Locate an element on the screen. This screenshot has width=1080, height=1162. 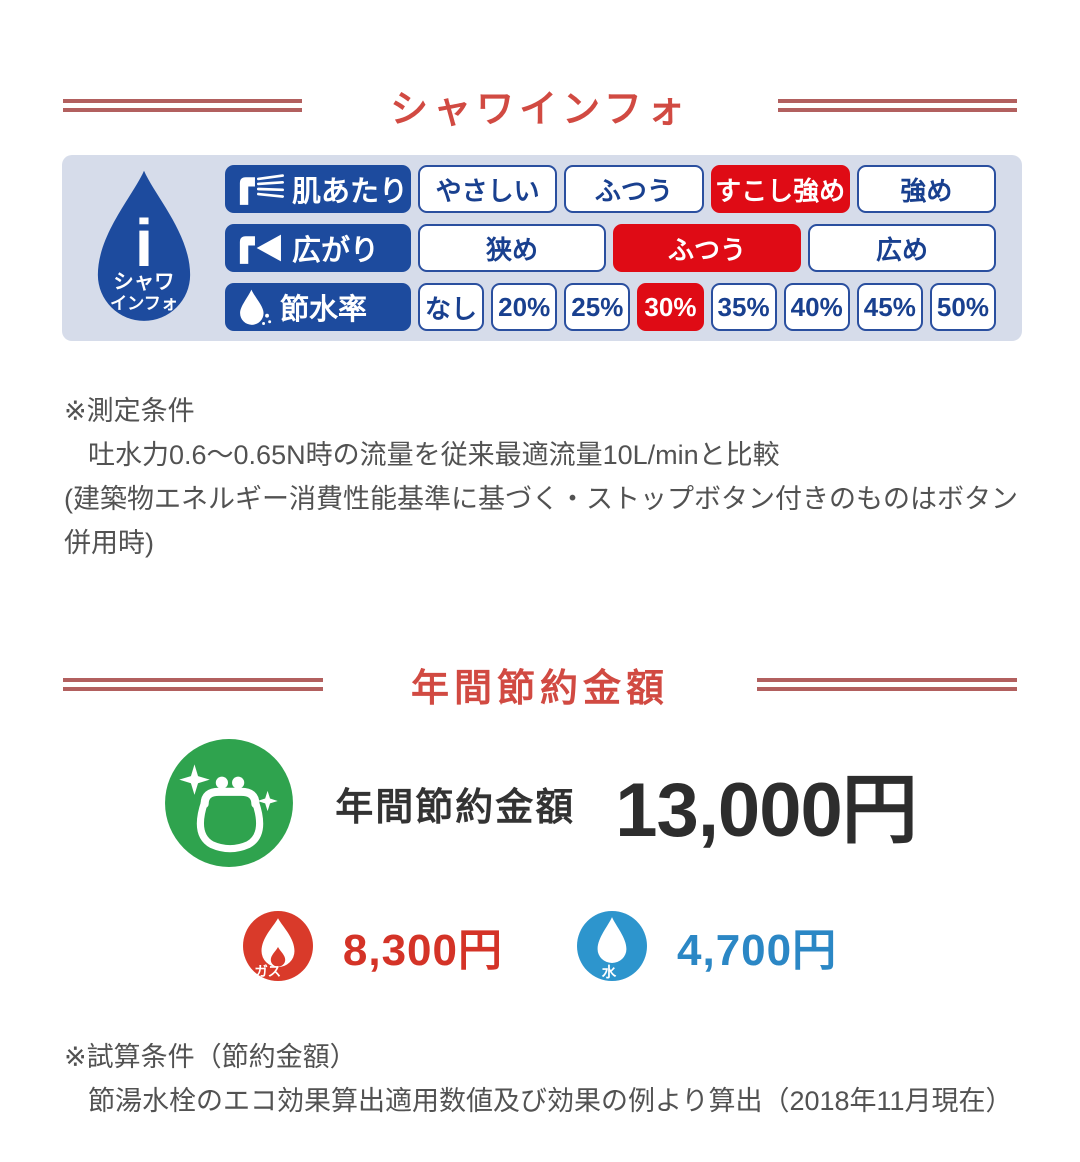
option-cell: 45% is located at coordinates (889, 307).